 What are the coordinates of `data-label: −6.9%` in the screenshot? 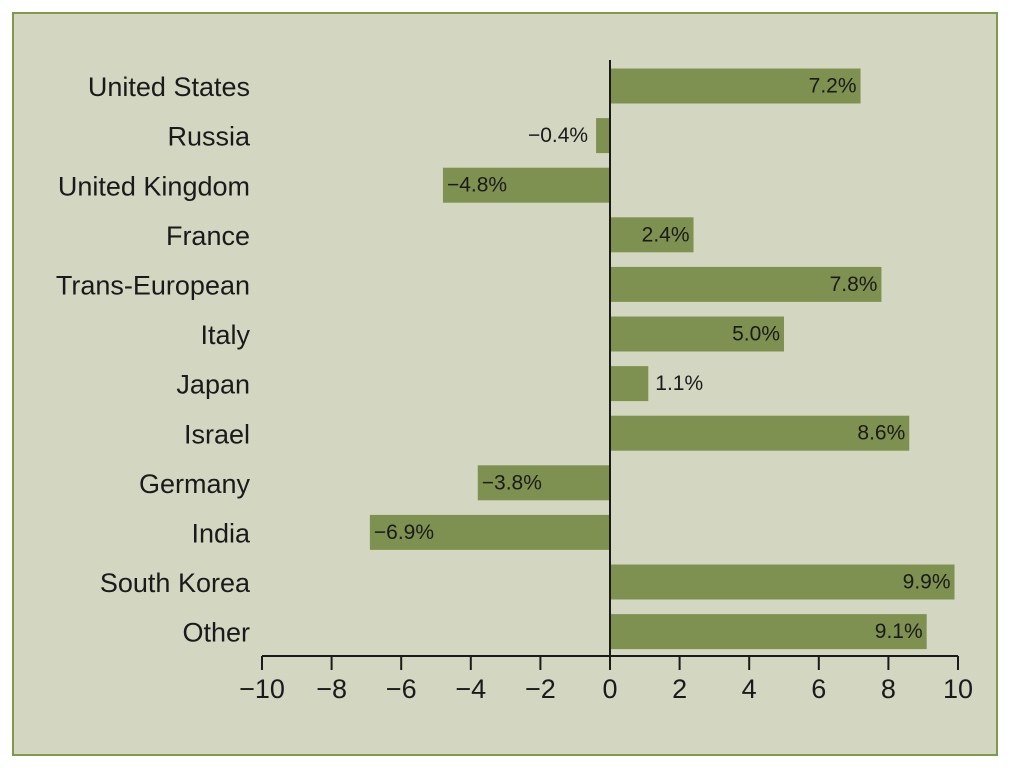 It's located at (404, 532).